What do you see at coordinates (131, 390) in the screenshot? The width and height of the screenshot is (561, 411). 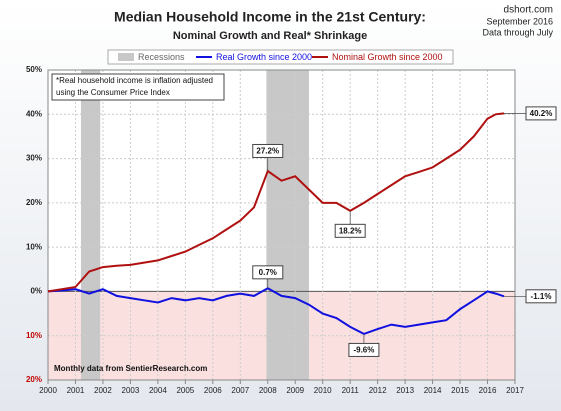 I see `x-tick-label: 2003` at bounding box center [131, 390].